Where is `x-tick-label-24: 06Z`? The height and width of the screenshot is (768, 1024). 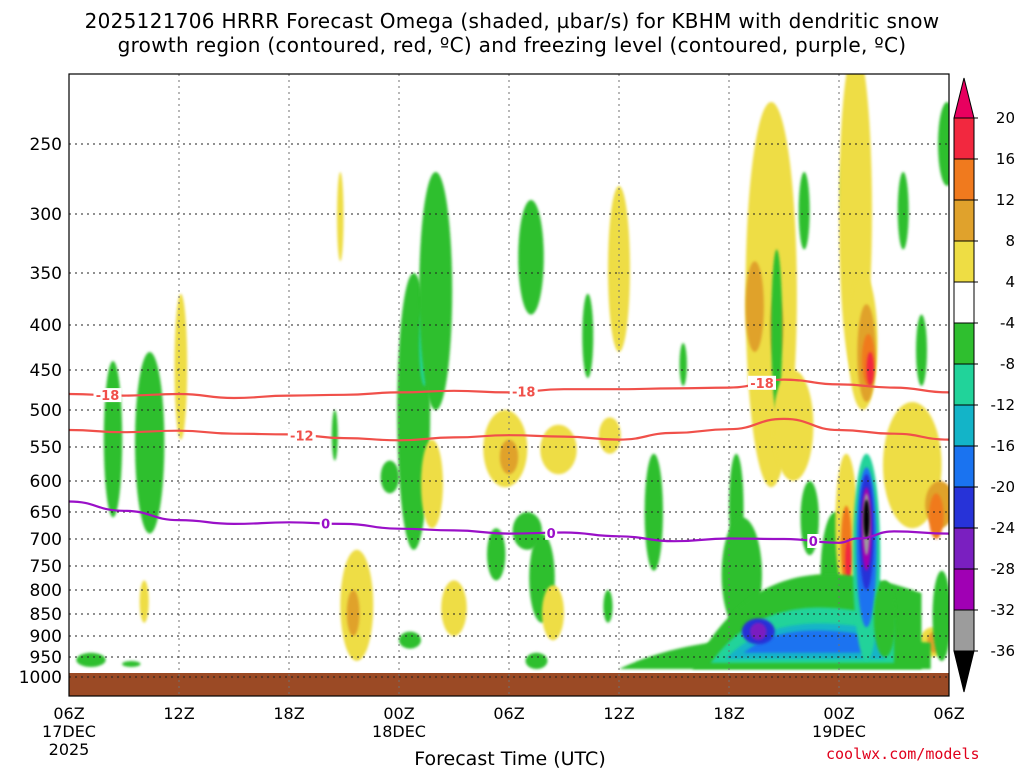
x-tick-label-24: 06Z is located at coordinates (508, 713).